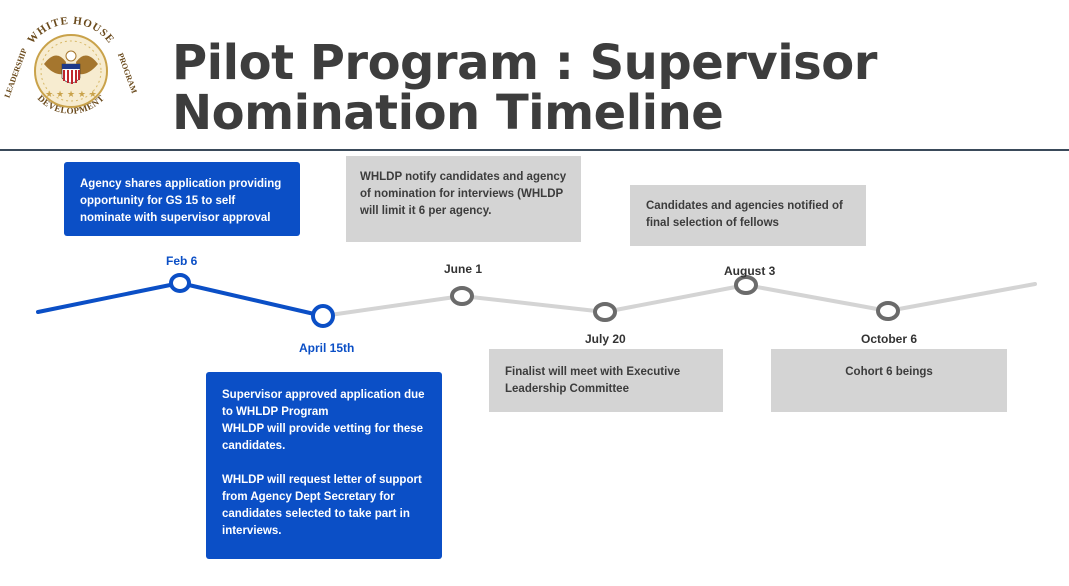 Image resolution: width=1069 pixels, height=586 pixels. I want to click on milestone-date-april-15th: April 15th, so click(327, 348).